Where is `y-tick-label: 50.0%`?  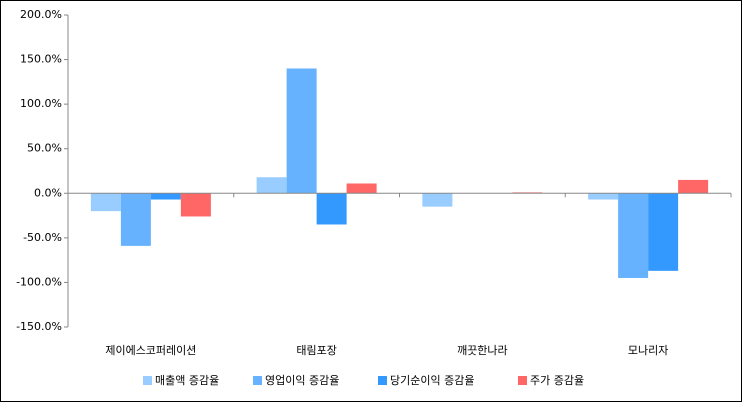 y-tick-label: 50.0% is located at coordinates (44, 148).